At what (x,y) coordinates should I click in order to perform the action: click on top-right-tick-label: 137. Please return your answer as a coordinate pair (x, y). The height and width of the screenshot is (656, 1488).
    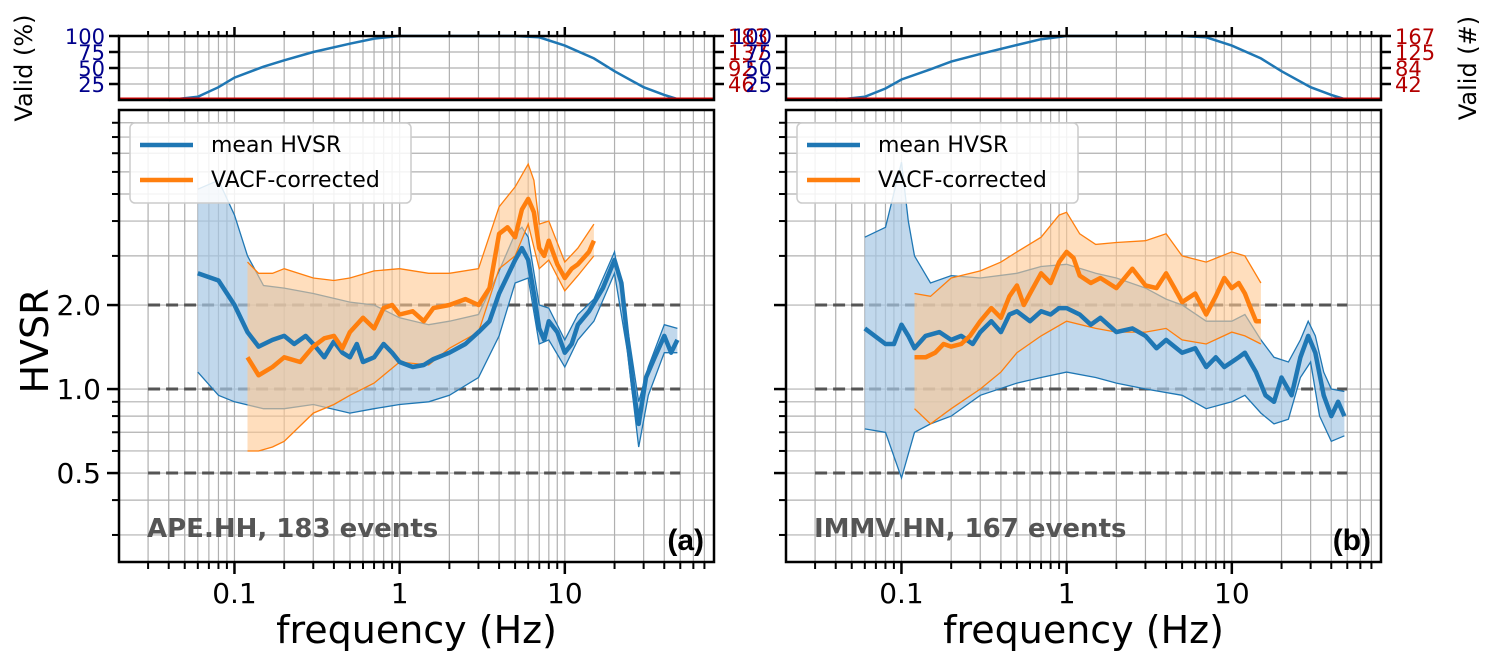
    Looking at the image, I should click on (748, 53).